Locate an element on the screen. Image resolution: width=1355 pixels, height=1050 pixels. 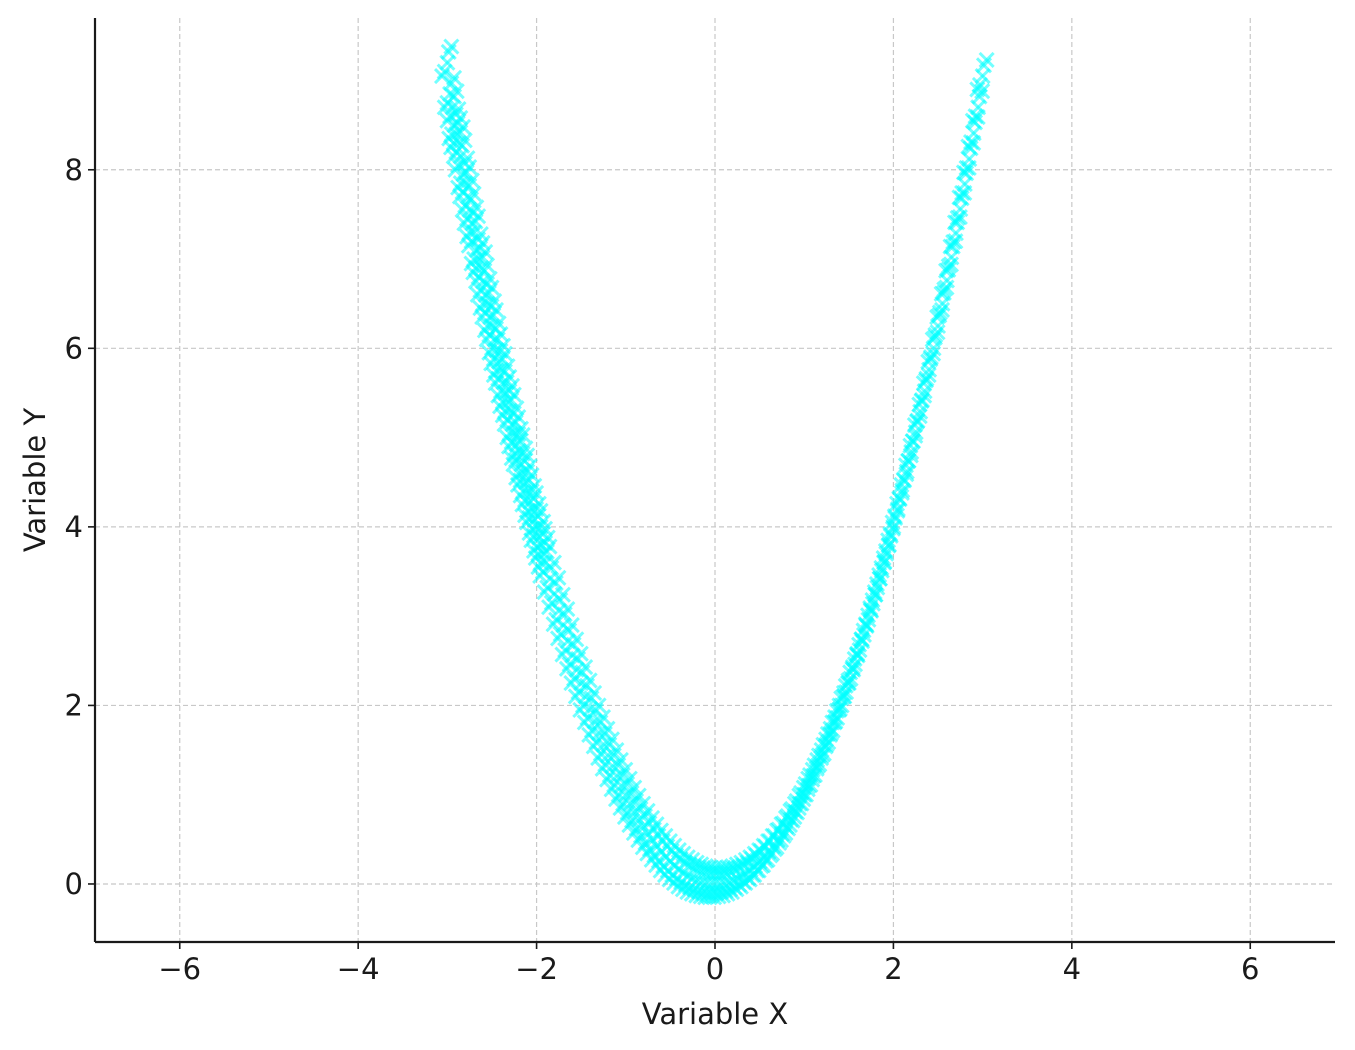
x-tick-label: −4 is located at coordinates (358, 969).